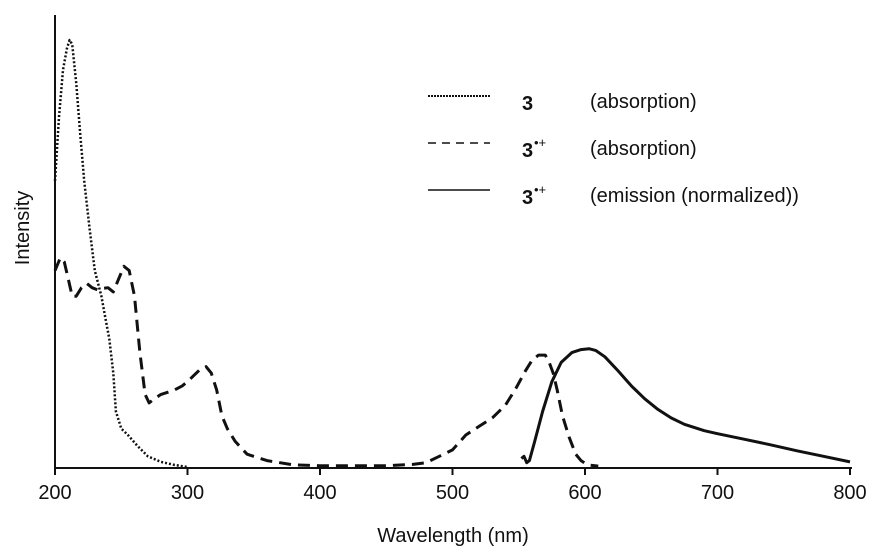 The width and height of the screenshot is (869, 549). I want to click on series-line-dotted, so click(120, 253).